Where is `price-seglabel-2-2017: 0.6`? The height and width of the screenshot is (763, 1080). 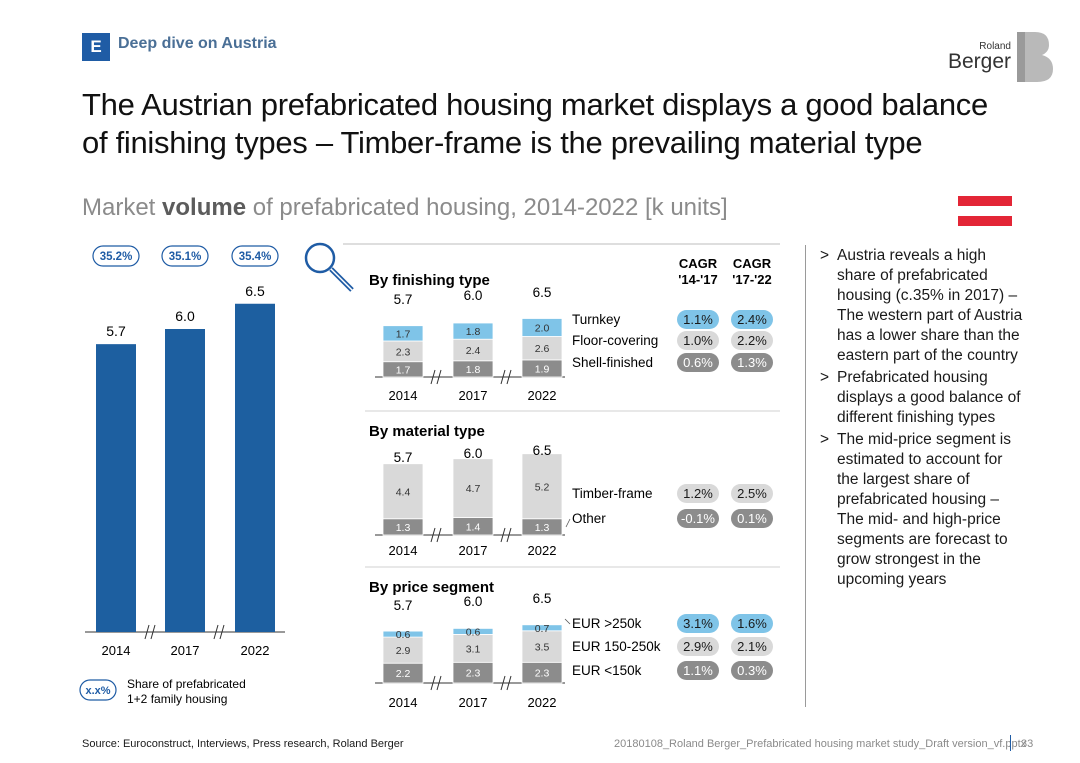
price-seglabel-2-2017: 0.6 is located at coordinates (473, 632).